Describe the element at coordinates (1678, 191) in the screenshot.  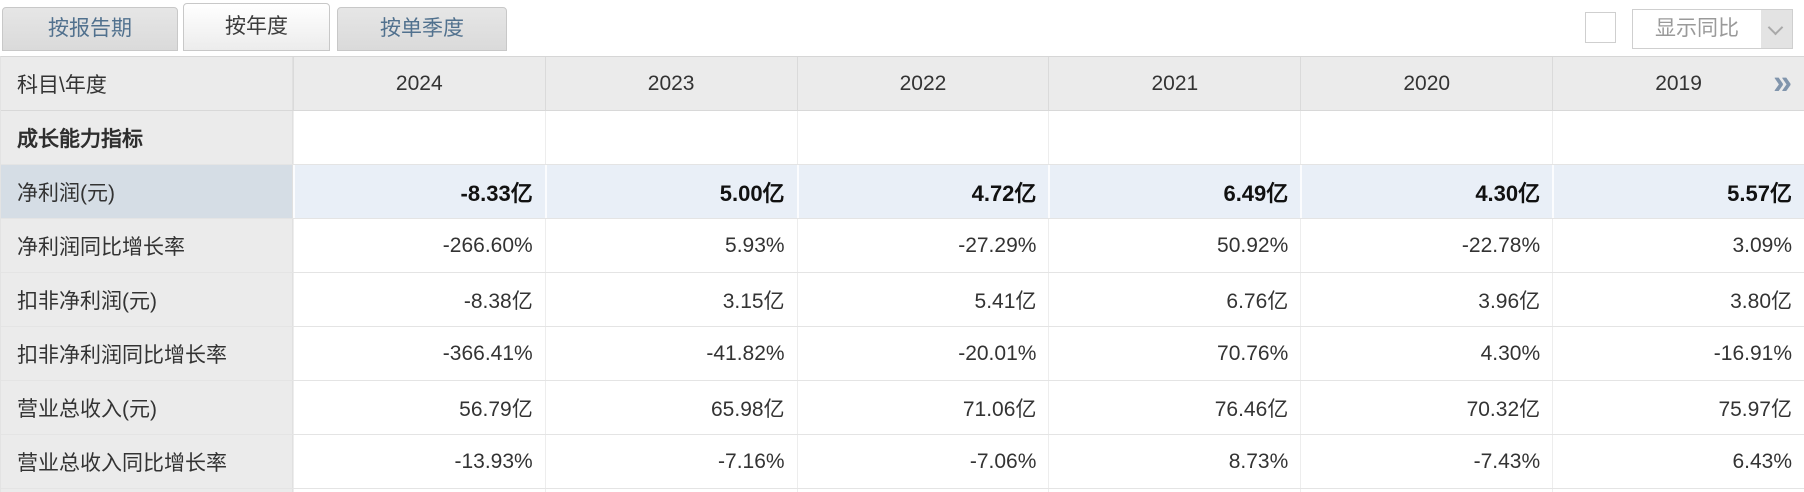
I see `value-cell: 5.57亿` at that location.